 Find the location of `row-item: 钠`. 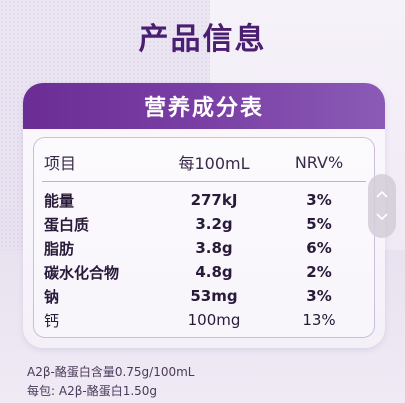

row-item: 钠 is located at coordinates (52, 296).